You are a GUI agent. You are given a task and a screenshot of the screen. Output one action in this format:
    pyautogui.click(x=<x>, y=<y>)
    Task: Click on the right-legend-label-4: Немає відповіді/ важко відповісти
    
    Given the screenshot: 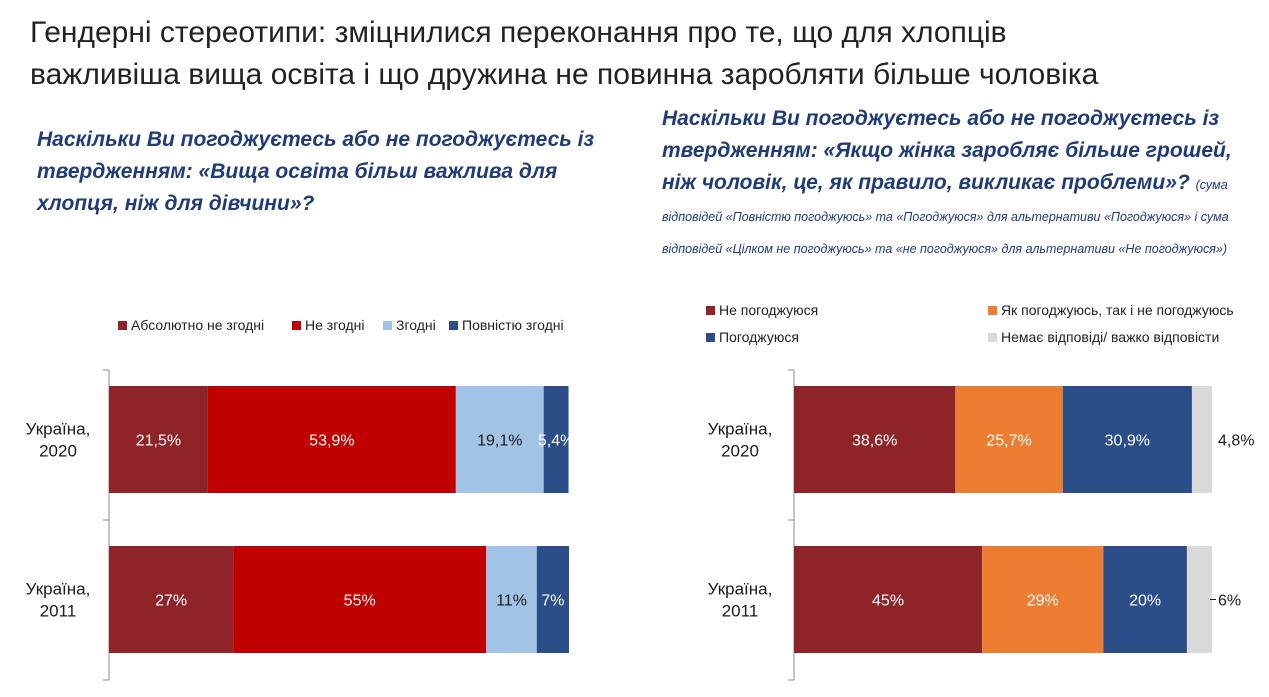 What is the action you would take?
    pyautogui.click(x=1110, y=337)
    